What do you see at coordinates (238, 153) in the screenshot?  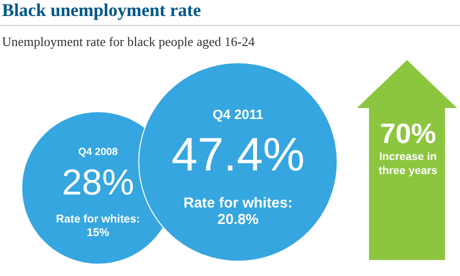 I see `data-label: 47.4%` at bounding box center [238, 153].